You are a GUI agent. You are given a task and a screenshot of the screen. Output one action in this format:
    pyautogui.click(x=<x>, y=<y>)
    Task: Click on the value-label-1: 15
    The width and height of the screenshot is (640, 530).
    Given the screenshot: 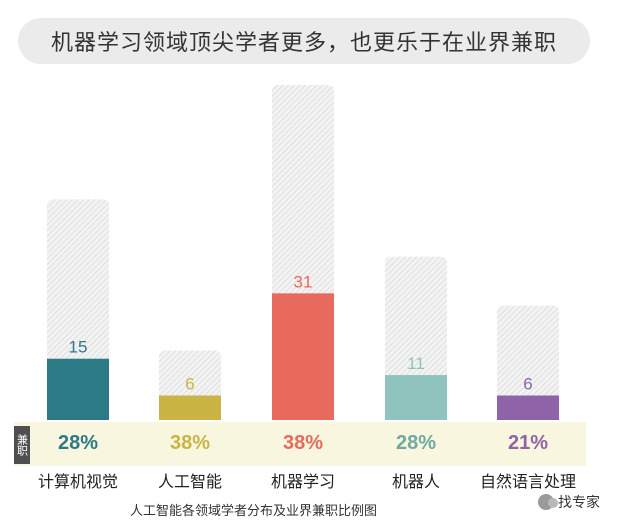 What is the action you would take?
    pyautogui.click(x=78, y=347)
    